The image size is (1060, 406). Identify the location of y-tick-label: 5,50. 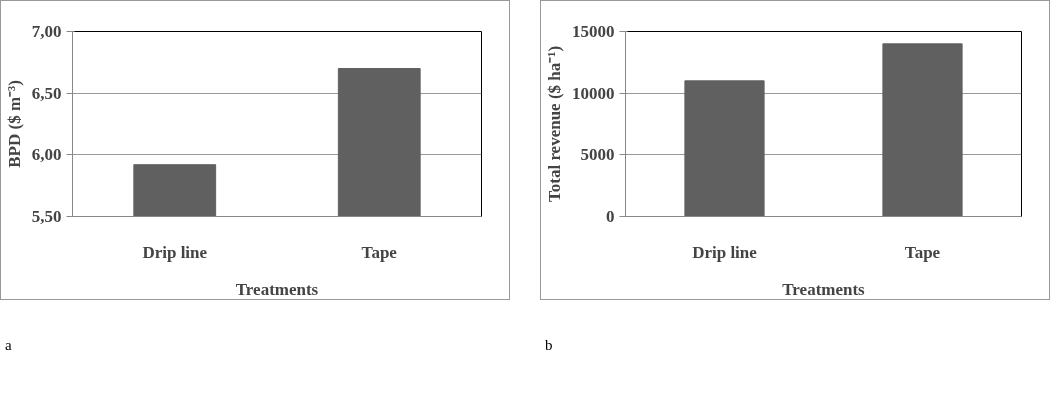
(46, 216).